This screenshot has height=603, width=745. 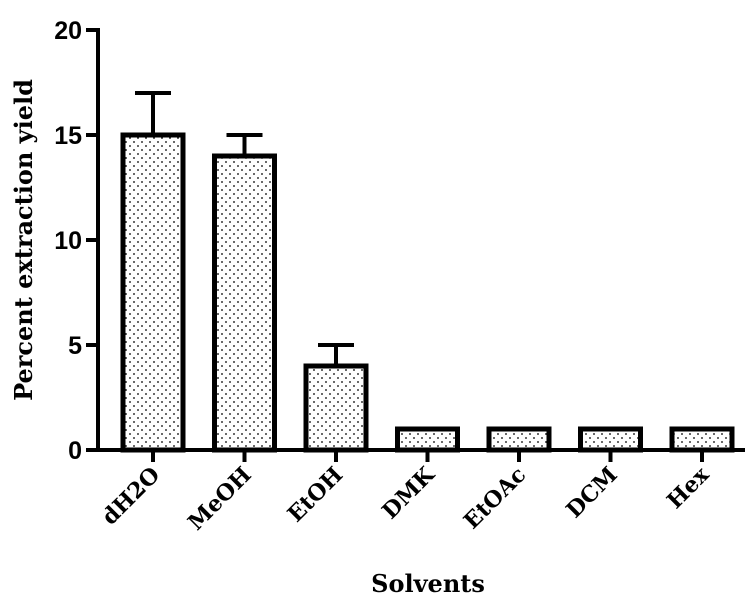 What do you see at coordinates (220, 499) in the screenshot?
I see `x-tick-label: MeOH` at bounding box center [220, 499].